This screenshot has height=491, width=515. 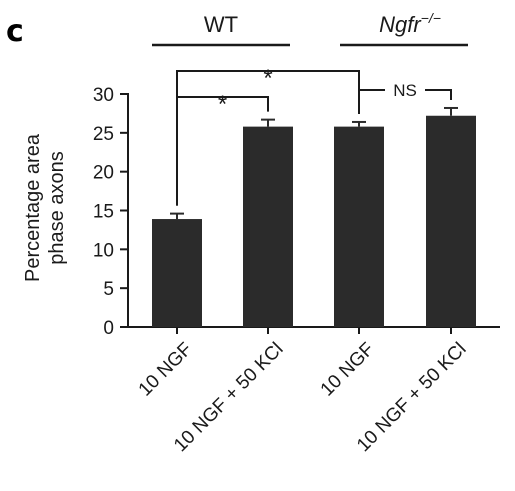 I want to click on sig-label-2: NS, so click(x=405, y=90).